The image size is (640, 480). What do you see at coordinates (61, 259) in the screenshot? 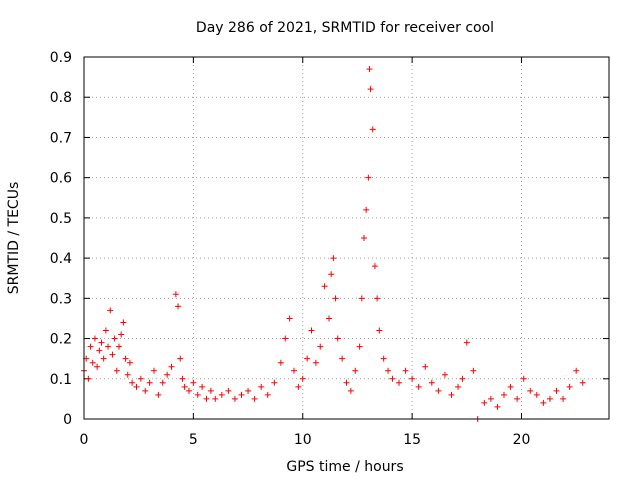
I see `y-tick-label: 0.4` at bounding box center [61, 259].